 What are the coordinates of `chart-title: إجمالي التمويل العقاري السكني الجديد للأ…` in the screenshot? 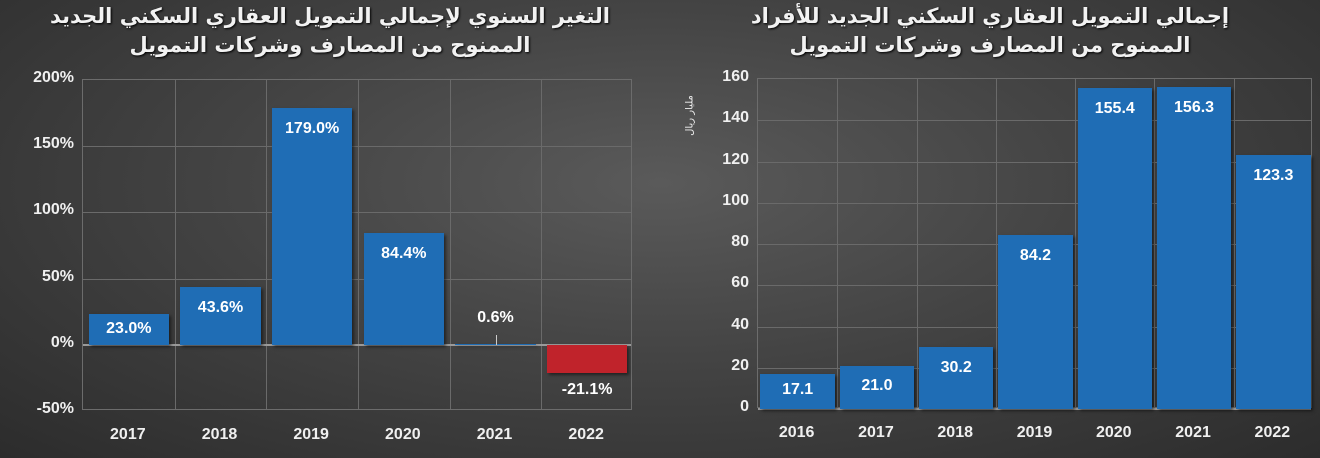 It's located at (990, 31).